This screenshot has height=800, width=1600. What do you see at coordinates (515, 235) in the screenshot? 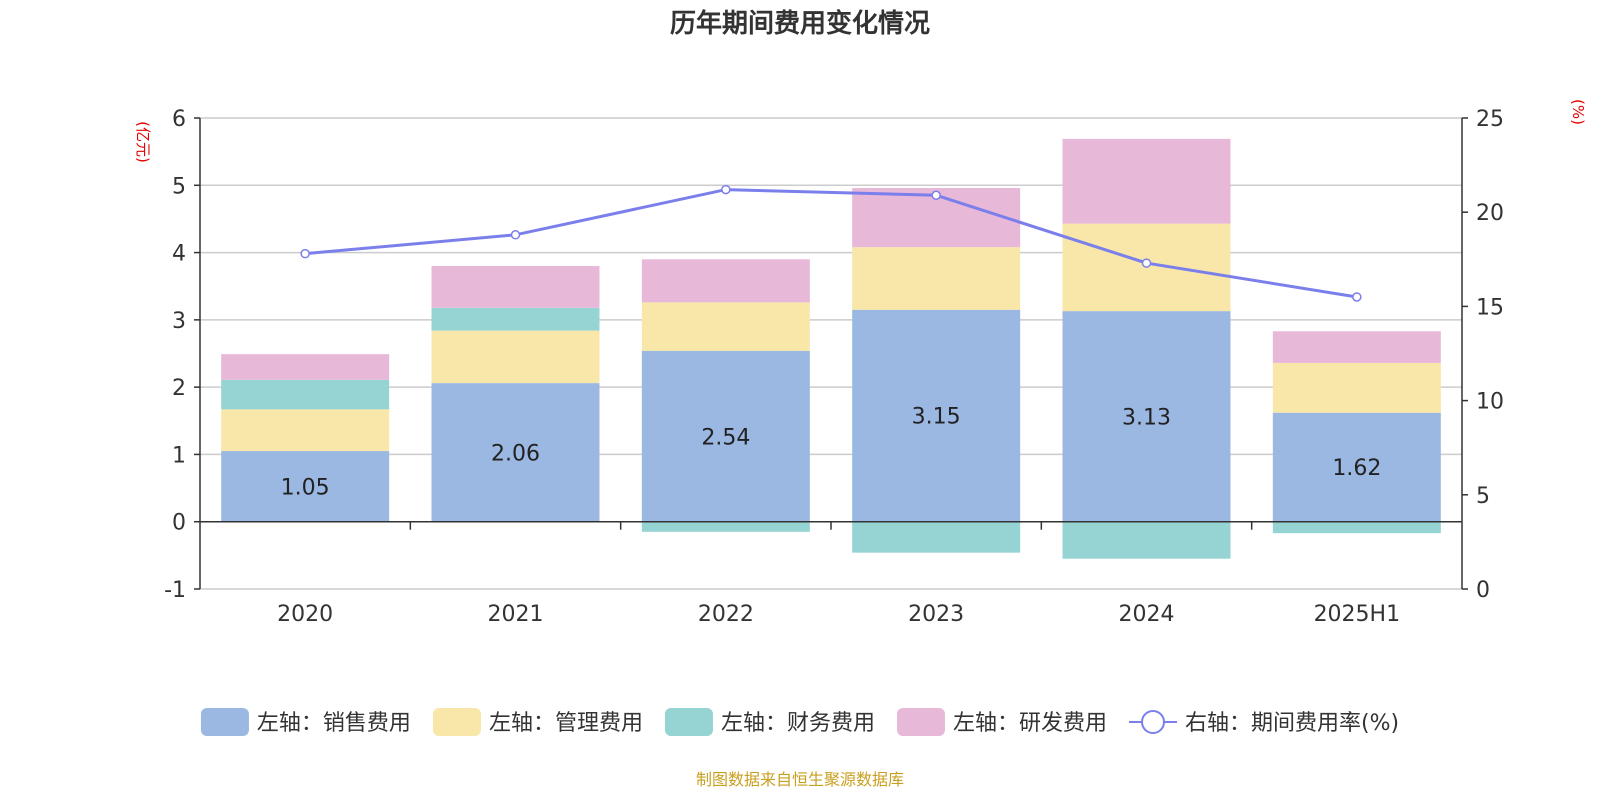
I see `line-point-2021` at bounding box center [515, 235].